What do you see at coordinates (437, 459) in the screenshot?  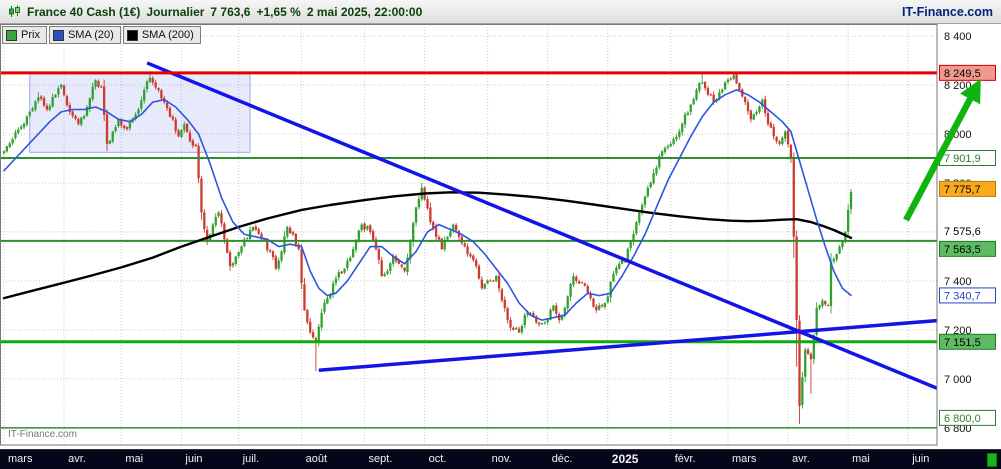 I see `time-axis-label-oct: oct.` at bounding box center [437, 459].